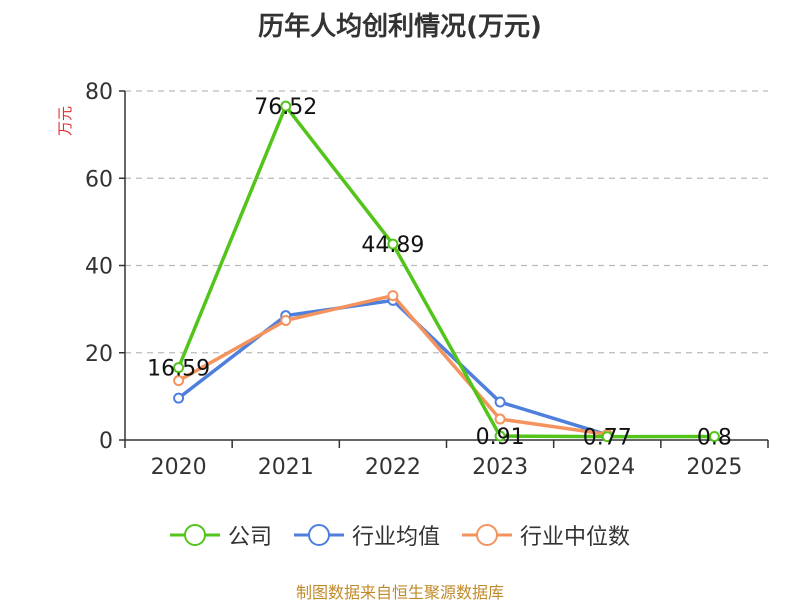 The width and height of the screenshot is (800, 603). I want to click on x-tick-label-2020: 2020, so click(179, 467).